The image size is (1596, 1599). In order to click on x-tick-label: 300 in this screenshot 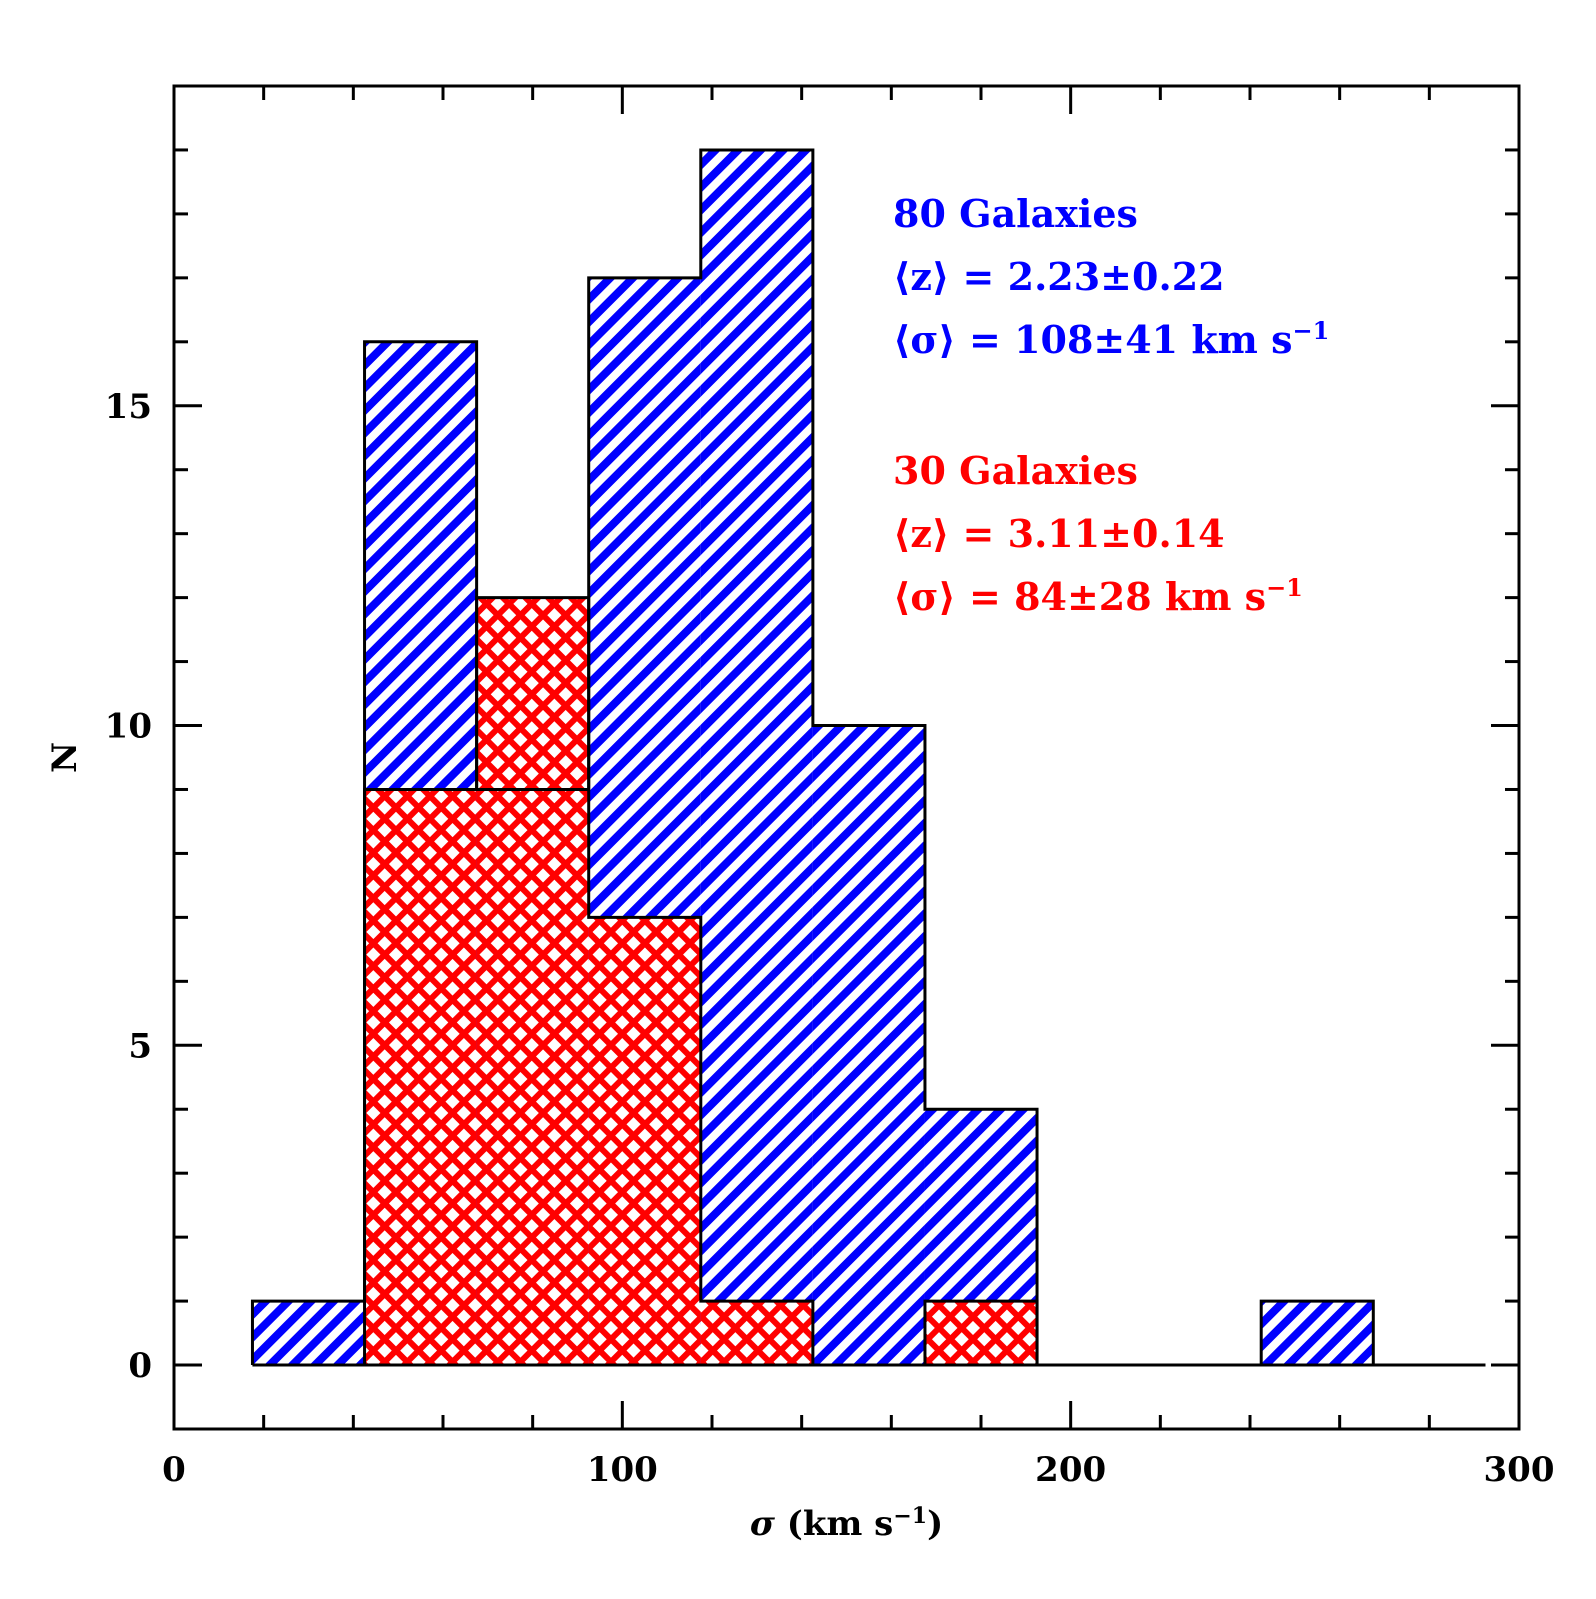, I will do `click(1519, 1470)`.